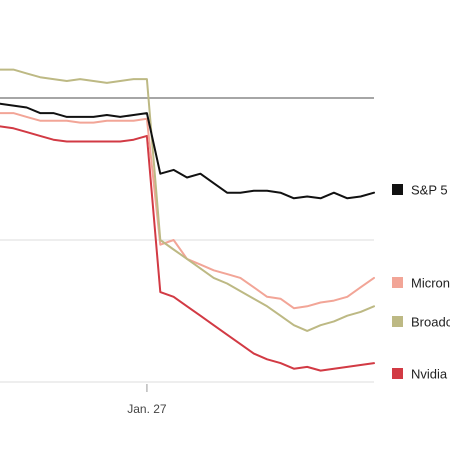  I want to click on x-tick-label: Jan. 27, so click(147, 409).